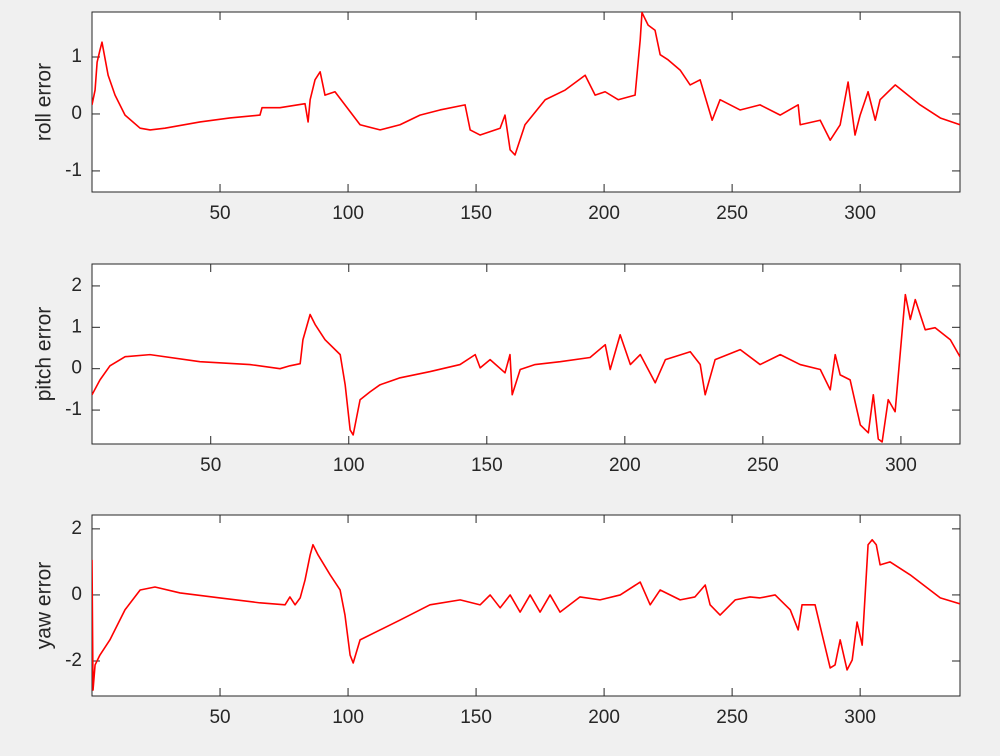 The image size is (1000, 756). I want to click on y-tick-label: -2, so click(73, 660).